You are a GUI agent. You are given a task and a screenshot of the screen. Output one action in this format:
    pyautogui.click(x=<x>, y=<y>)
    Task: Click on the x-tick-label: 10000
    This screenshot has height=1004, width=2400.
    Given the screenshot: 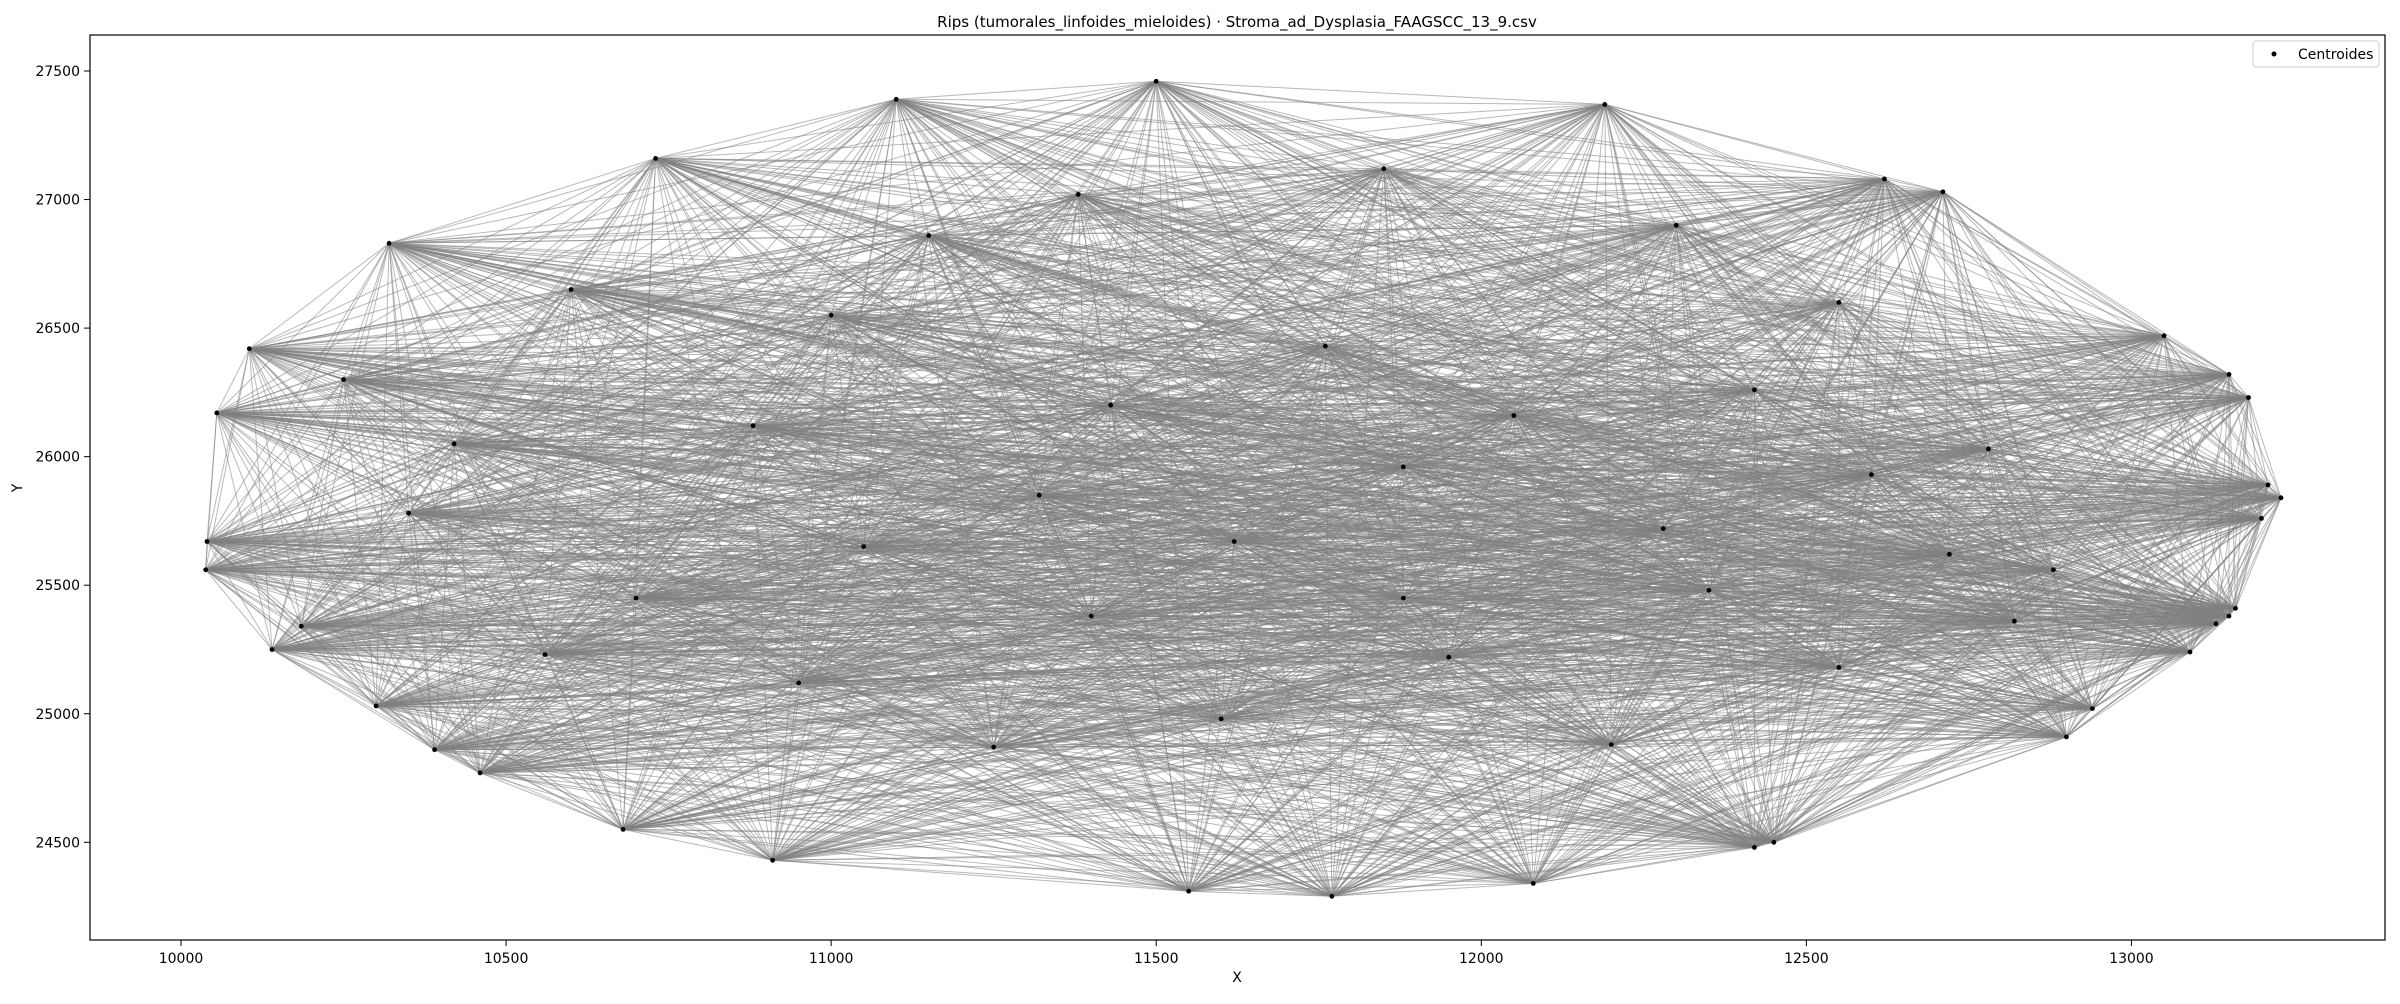 What is the action you would take?
    pyautogui.click(x=181, y=959)
    